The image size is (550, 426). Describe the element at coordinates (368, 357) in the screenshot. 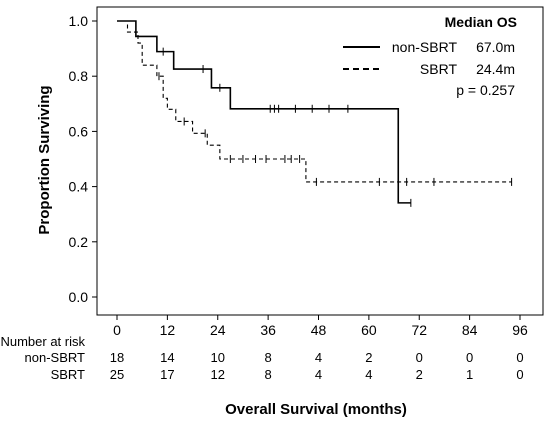

I see `risk-count-non-sbrt: 2` at that location.